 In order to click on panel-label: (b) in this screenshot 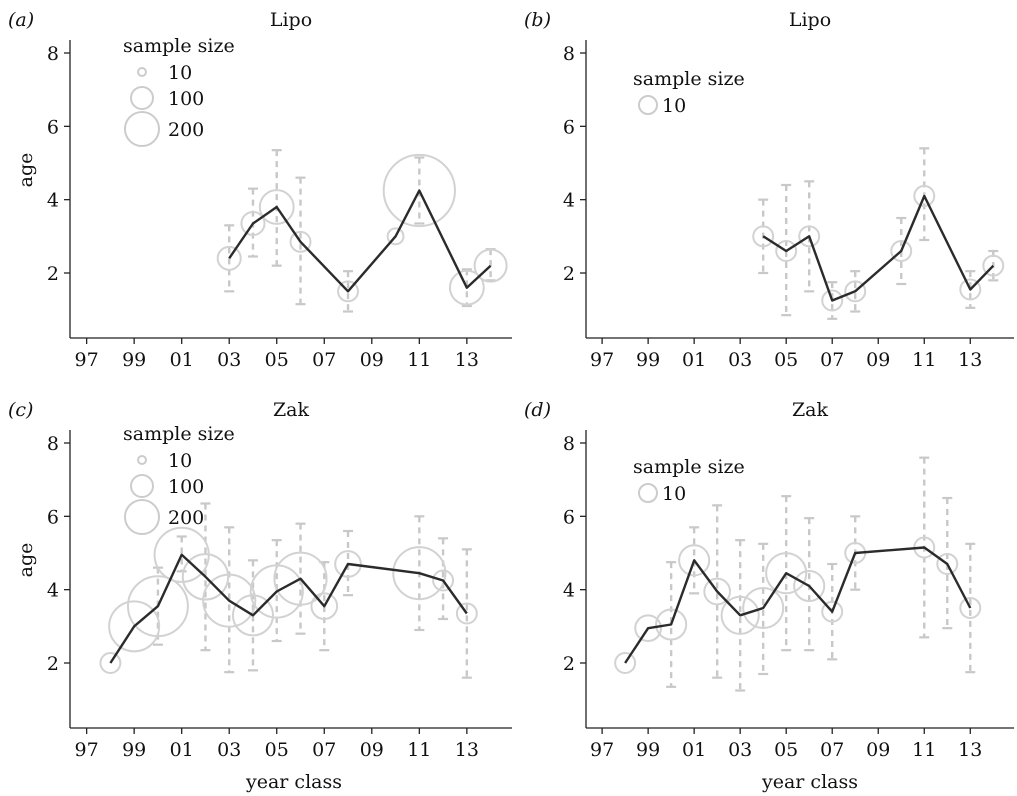, I will do `click(537, 20)`.